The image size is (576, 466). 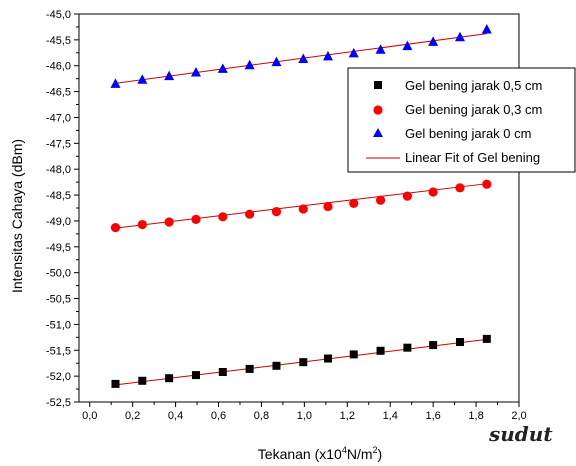 What do you see at coordinates (58, 222) in the screenshot?
I see `y-tick-label: -49,0` at bounding box center [58, 222].